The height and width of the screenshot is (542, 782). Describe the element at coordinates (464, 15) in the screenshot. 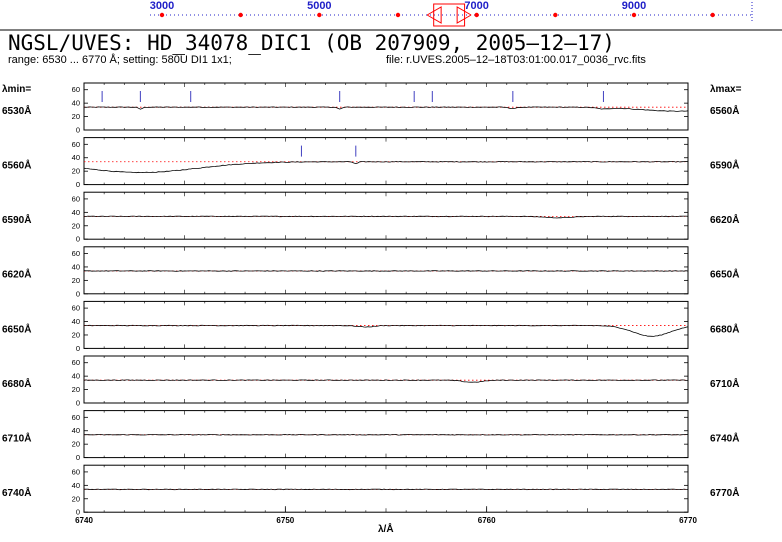

I see `overview-next-arrow` at that location.